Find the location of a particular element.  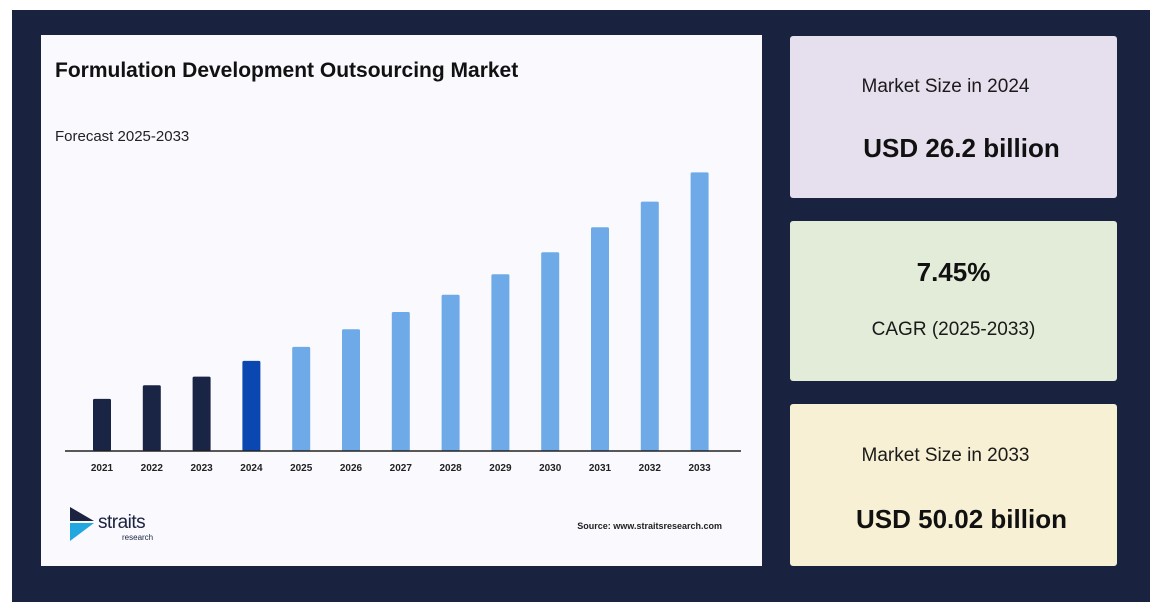

stat-card-market-size-2033: Market Size in 2033 USD 50.02 billion is located at coordinates (953, 485).